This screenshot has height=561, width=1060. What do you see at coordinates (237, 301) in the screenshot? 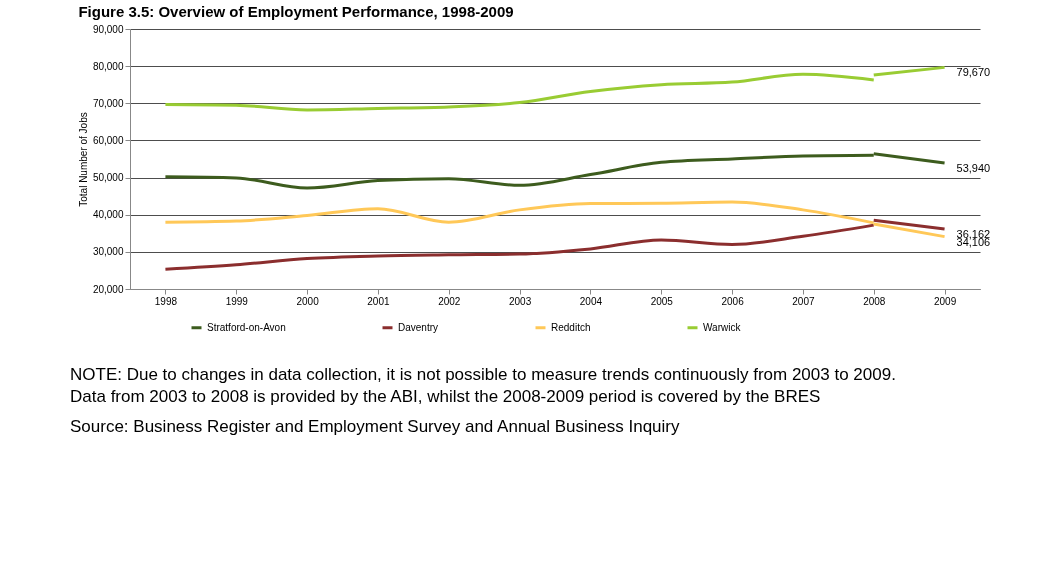
I see `x-tick-label: 1999` at bounding box center [237, 301].